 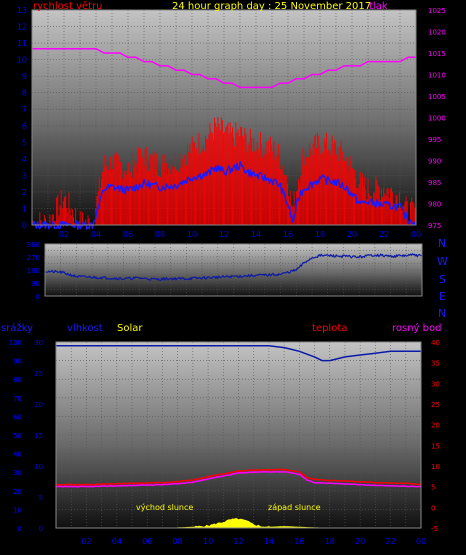 What do you see at coordinates (442, 296) in the screenshot?
I see `compass-label: E` at bounding box center [442, 296].